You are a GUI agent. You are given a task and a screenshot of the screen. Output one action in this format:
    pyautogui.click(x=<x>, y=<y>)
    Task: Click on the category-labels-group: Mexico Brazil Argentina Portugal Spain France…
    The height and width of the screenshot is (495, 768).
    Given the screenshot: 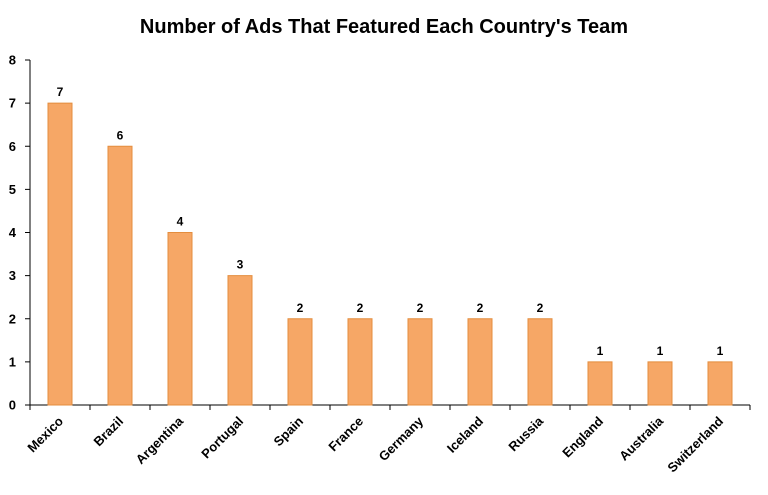 What is the action you would take?
    pyautogui.click(x=375, y=444)
    